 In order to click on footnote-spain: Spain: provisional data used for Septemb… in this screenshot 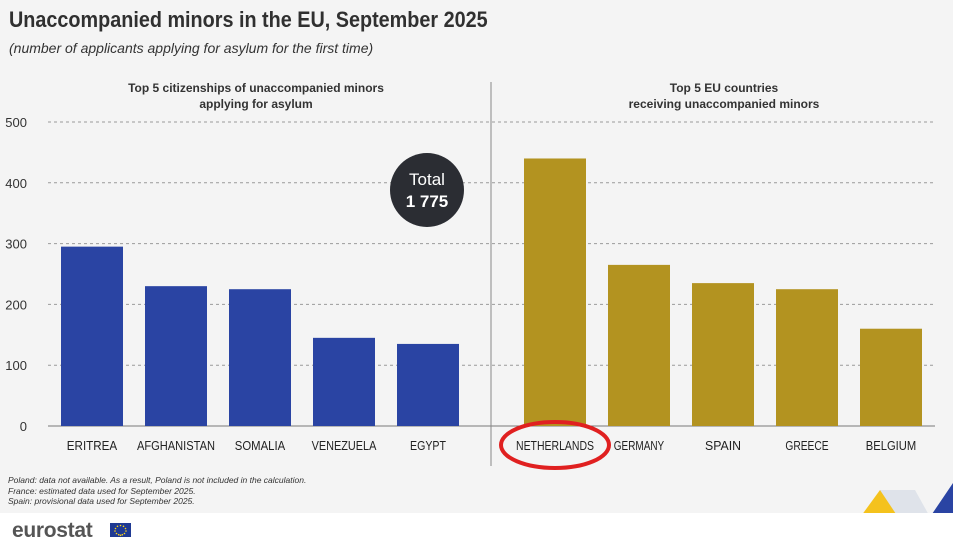, I will do `click(101, 501)`.